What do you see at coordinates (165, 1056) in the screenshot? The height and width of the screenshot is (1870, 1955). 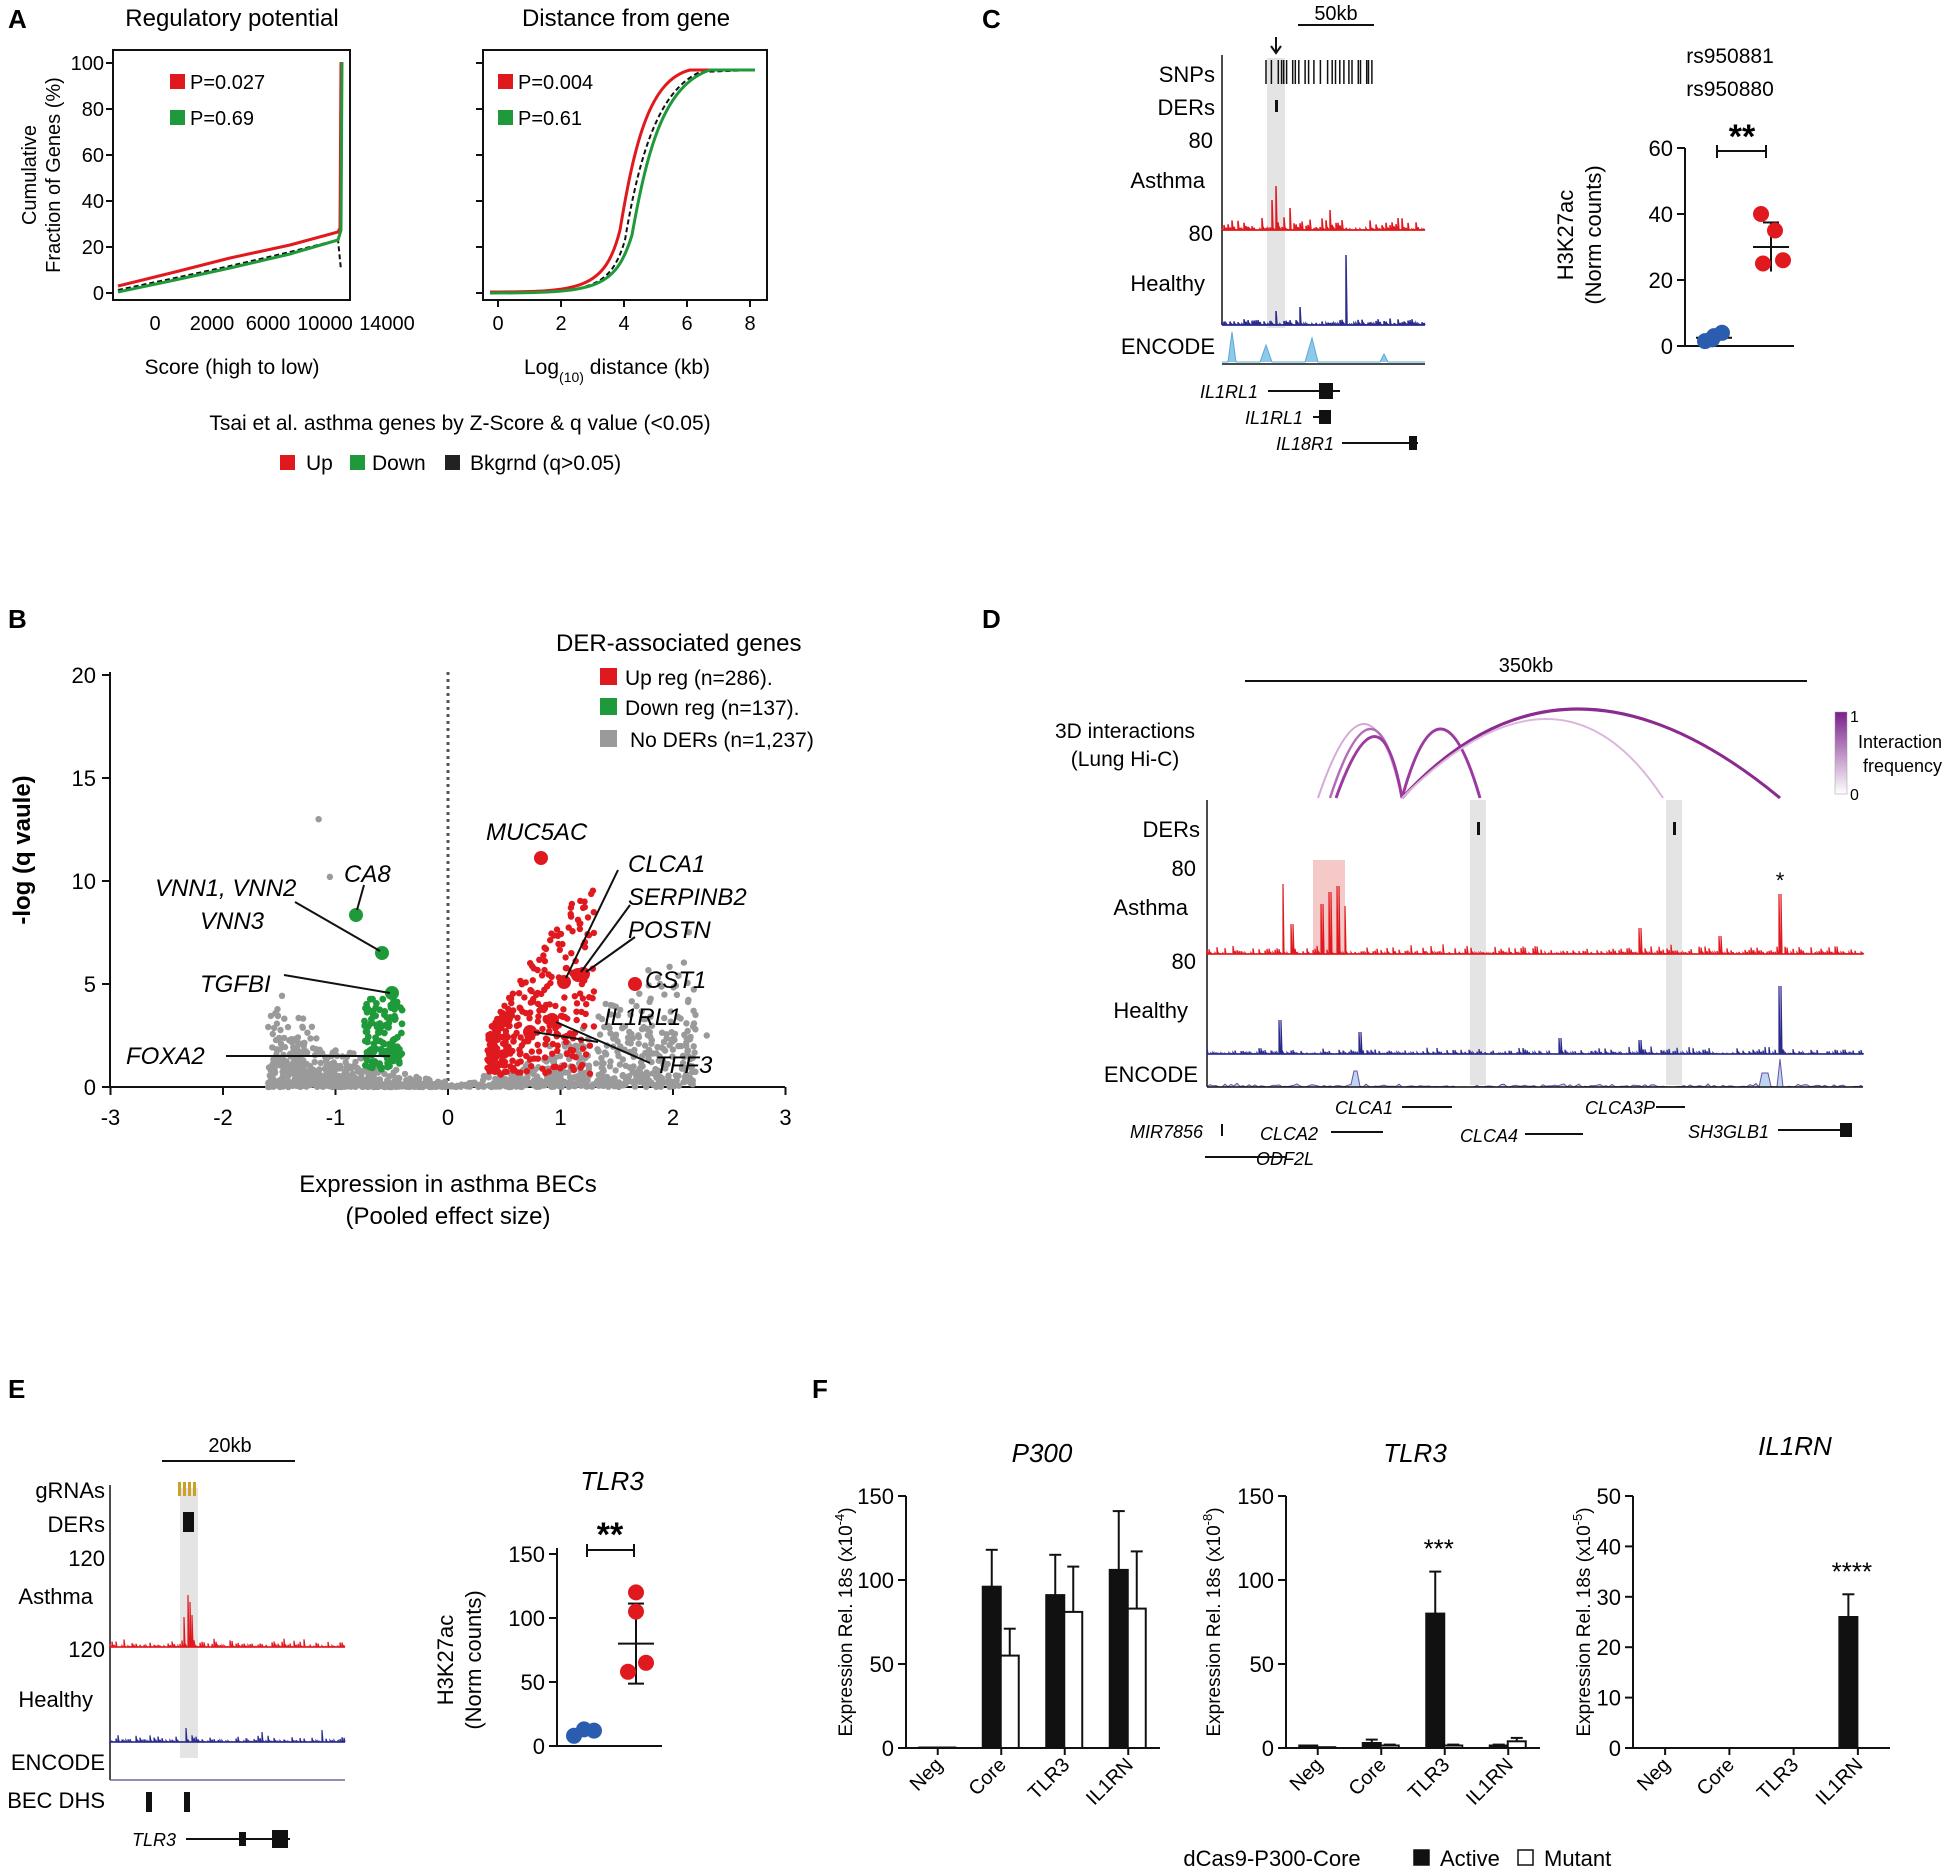 I see `gene-label-foxa2: FOXA2` at bounding box center [165, 1056].